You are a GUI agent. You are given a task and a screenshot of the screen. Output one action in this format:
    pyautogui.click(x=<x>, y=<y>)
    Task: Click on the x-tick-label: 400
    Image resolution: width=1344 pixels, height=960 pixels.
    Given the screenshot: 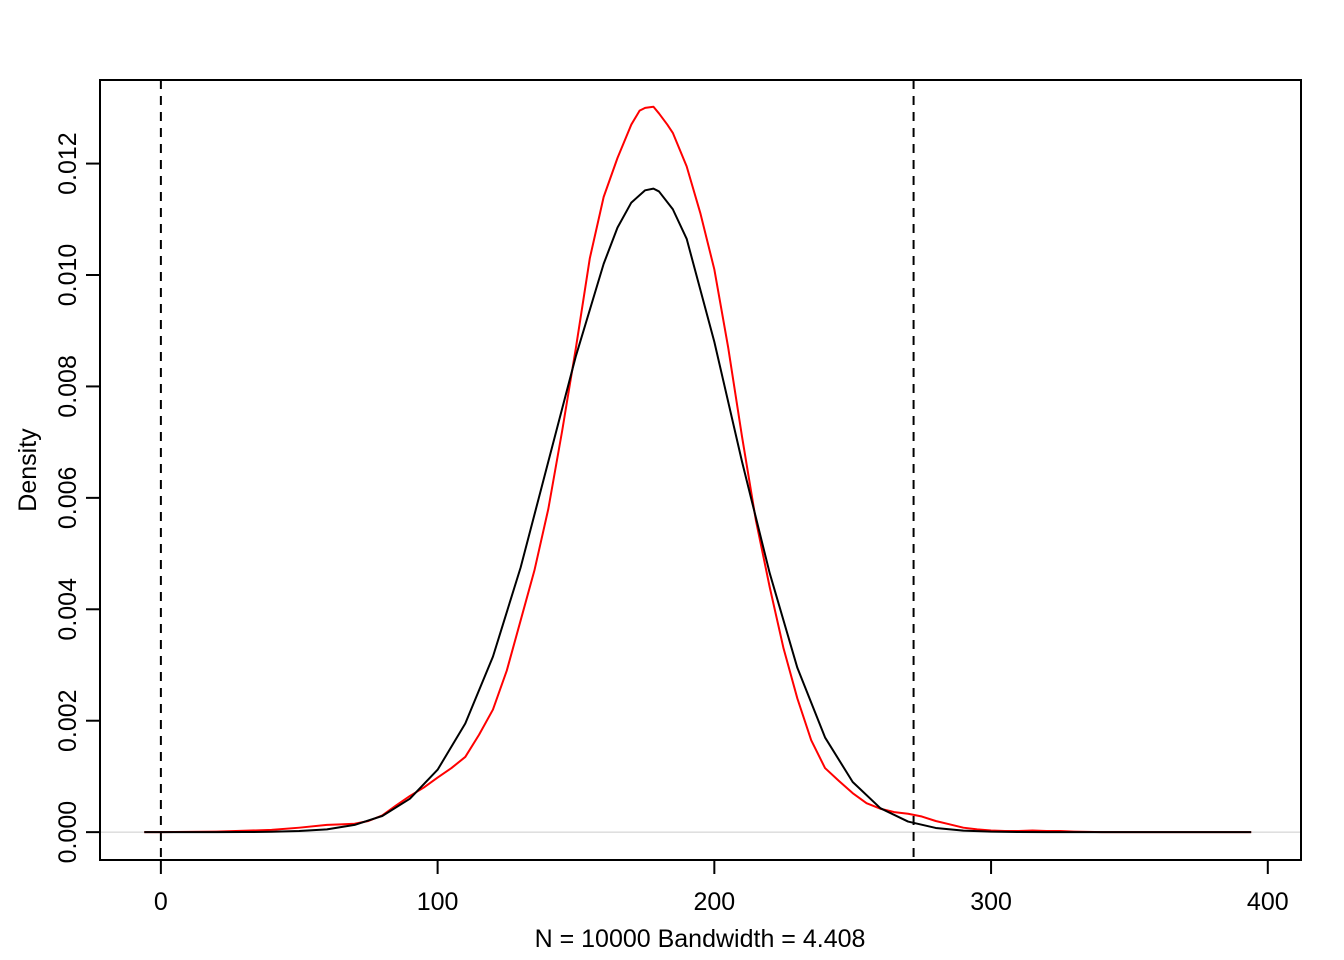 What is the action you would take?
    pyautogui.click(x=1268, y=902)
    